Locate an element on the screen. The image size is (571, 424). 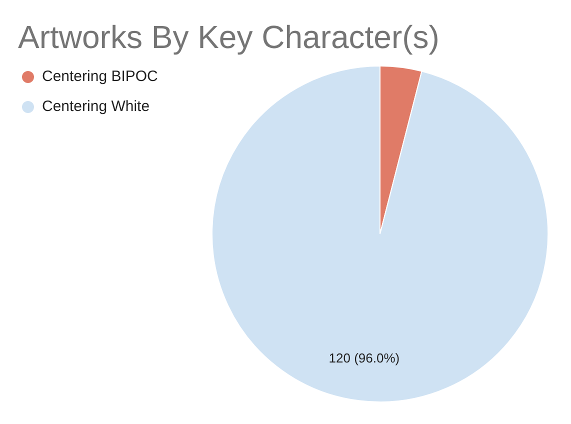
legend-label: Centering BIPOC is located at coordinates (100, 76).